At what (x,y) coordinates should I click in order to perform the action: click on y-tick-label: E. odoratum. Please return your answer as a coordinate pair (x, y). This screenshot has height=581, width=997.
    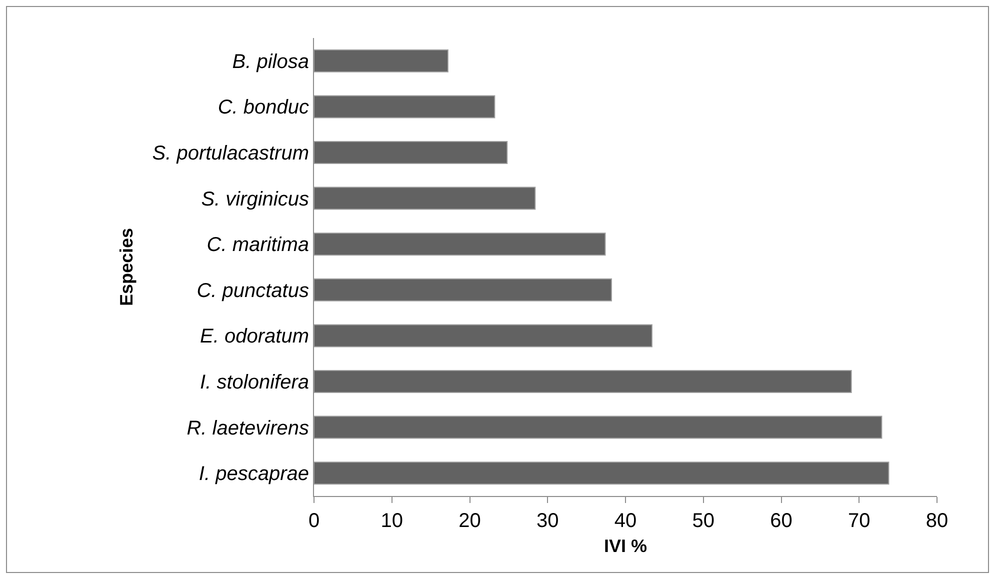
    Looking at the image, I should click on (254, 337).